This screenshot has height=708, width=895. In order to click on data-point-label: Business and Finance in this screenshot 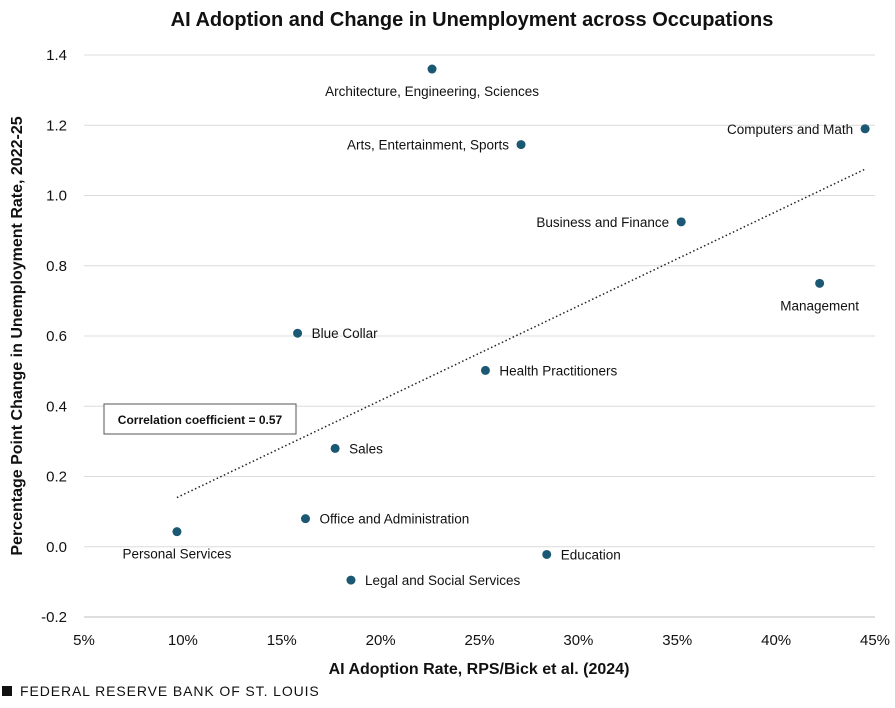, I will do `click(602, 222)`.